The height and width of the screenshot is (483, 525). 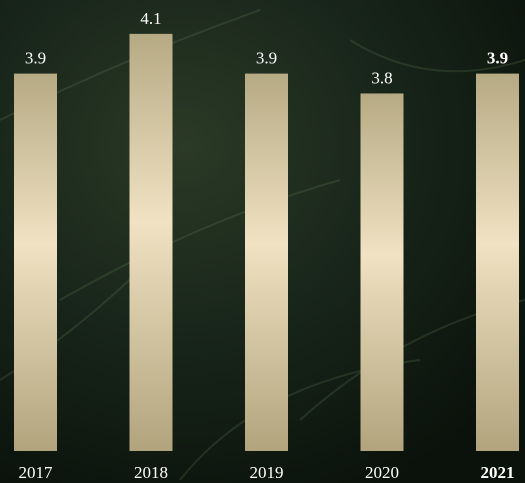 I want to click on value-label: 4.1, so click(x=150, y=18).